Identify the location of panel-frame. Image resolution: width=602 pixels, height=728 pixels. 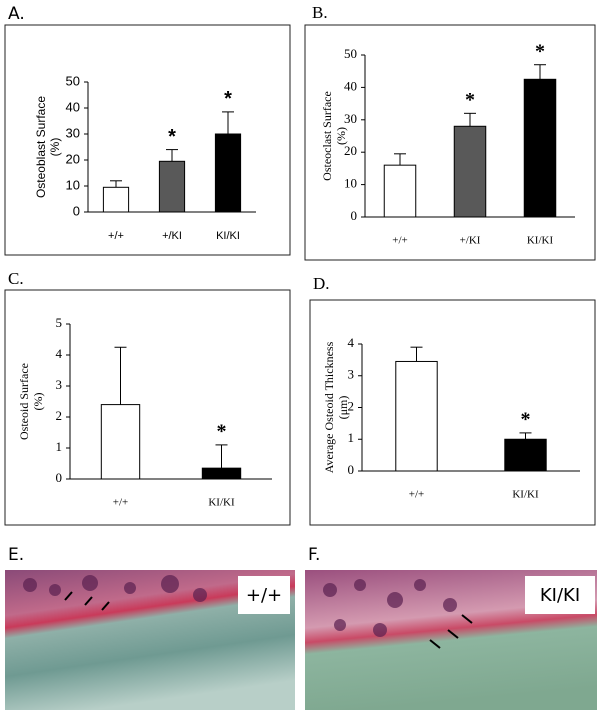
(452, 412).